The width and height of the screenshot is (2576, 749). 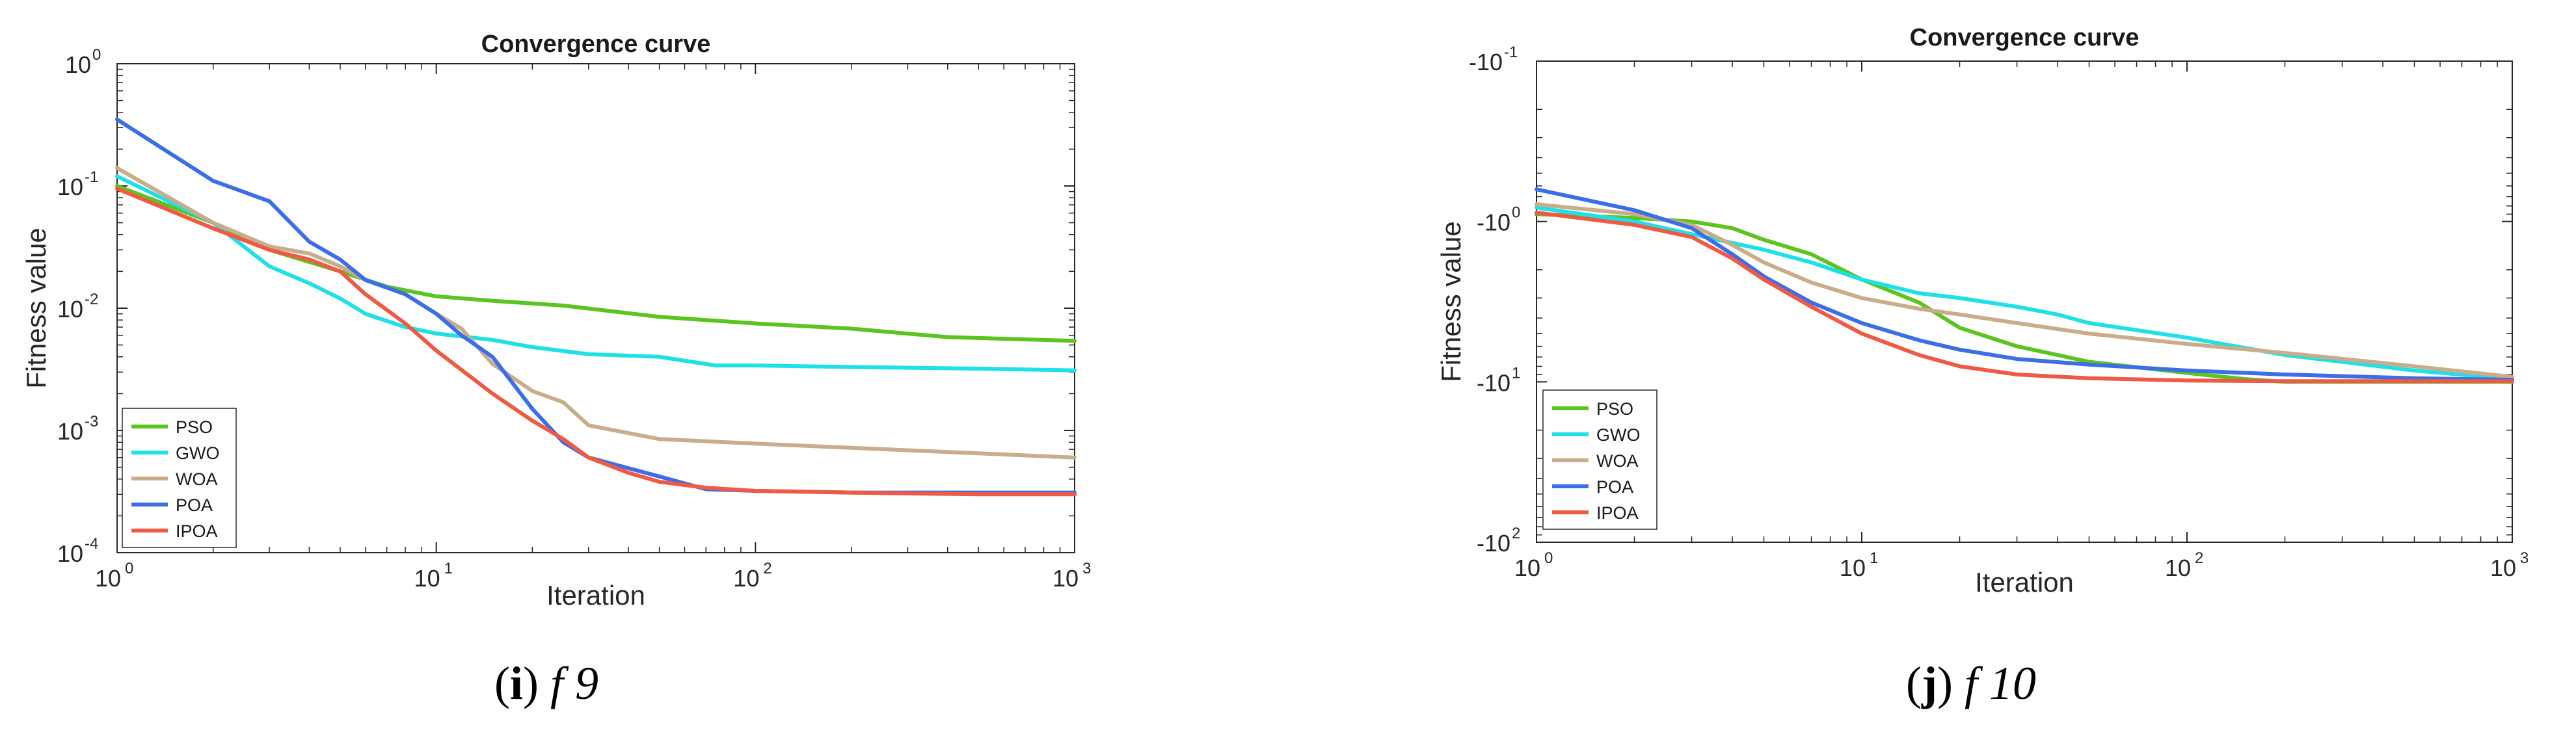 I want to click on caption-i: (i) f 9, so click(x=546, y=683).